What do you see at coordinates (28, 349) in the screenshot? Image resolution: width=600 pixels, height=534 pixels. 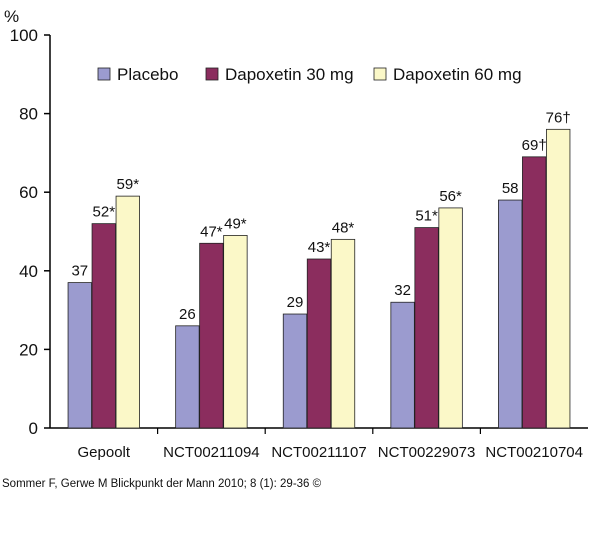 I see `y-tick-label: 20` at bounding box center [28, 349].